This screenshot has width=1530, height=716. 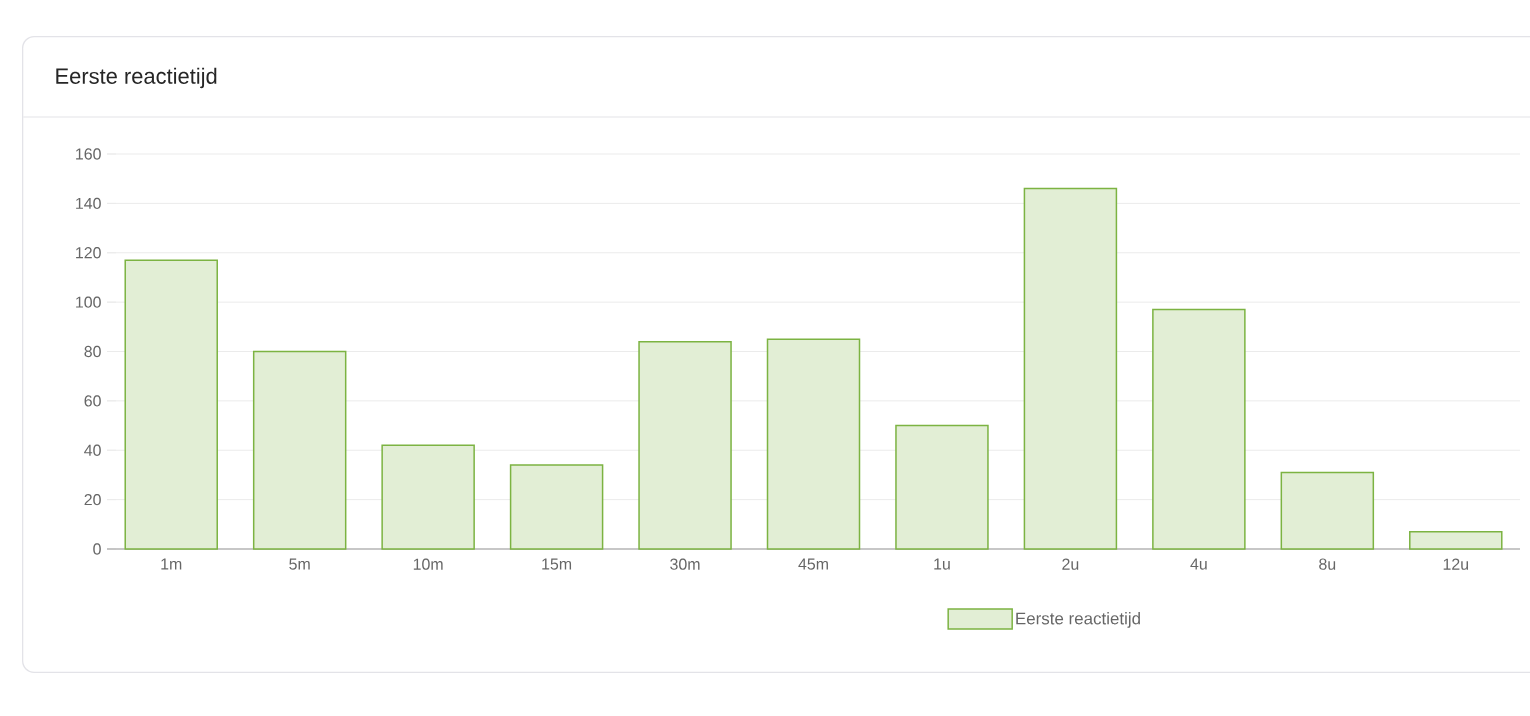 I want to click on x-tick-label: 45m, so click(x=813, y=564).